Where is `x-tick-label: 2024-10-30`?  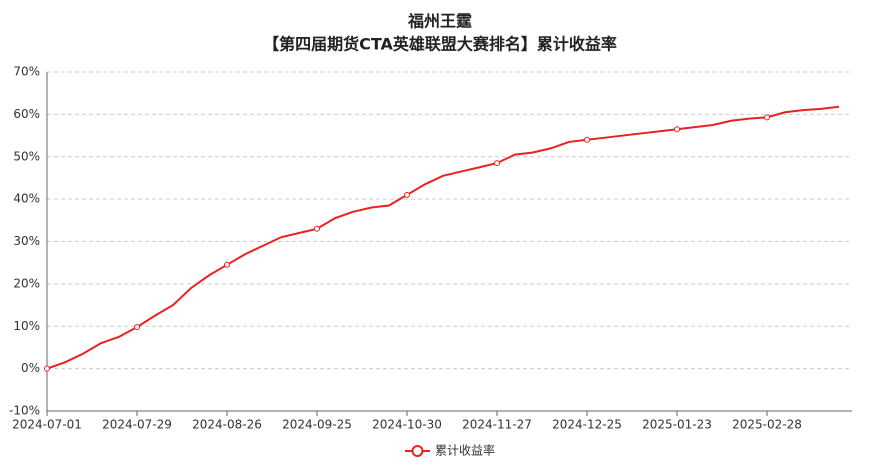
x-tick-label: 2024-10-30 is located at coordinates (407, 425).